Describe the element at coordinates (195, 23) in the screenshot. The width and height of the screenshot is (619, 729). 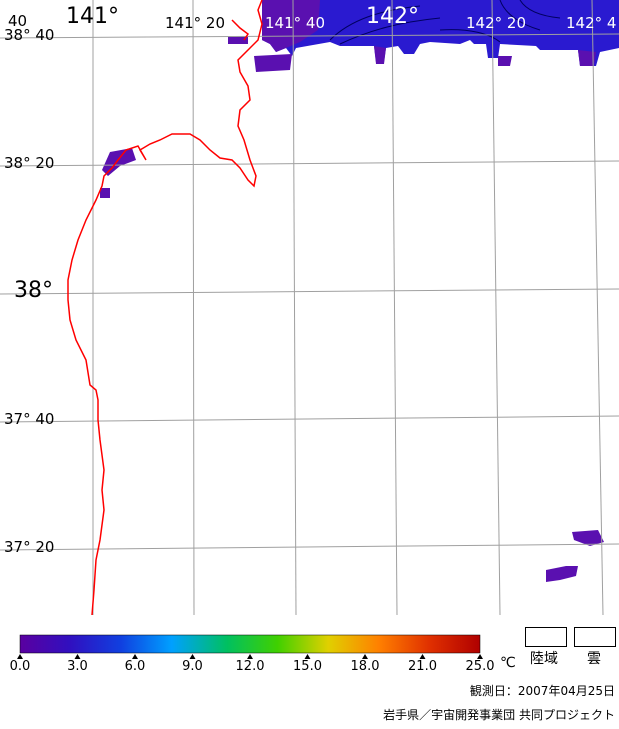
I see `lon-label-141-20: 141° 20` at that location.